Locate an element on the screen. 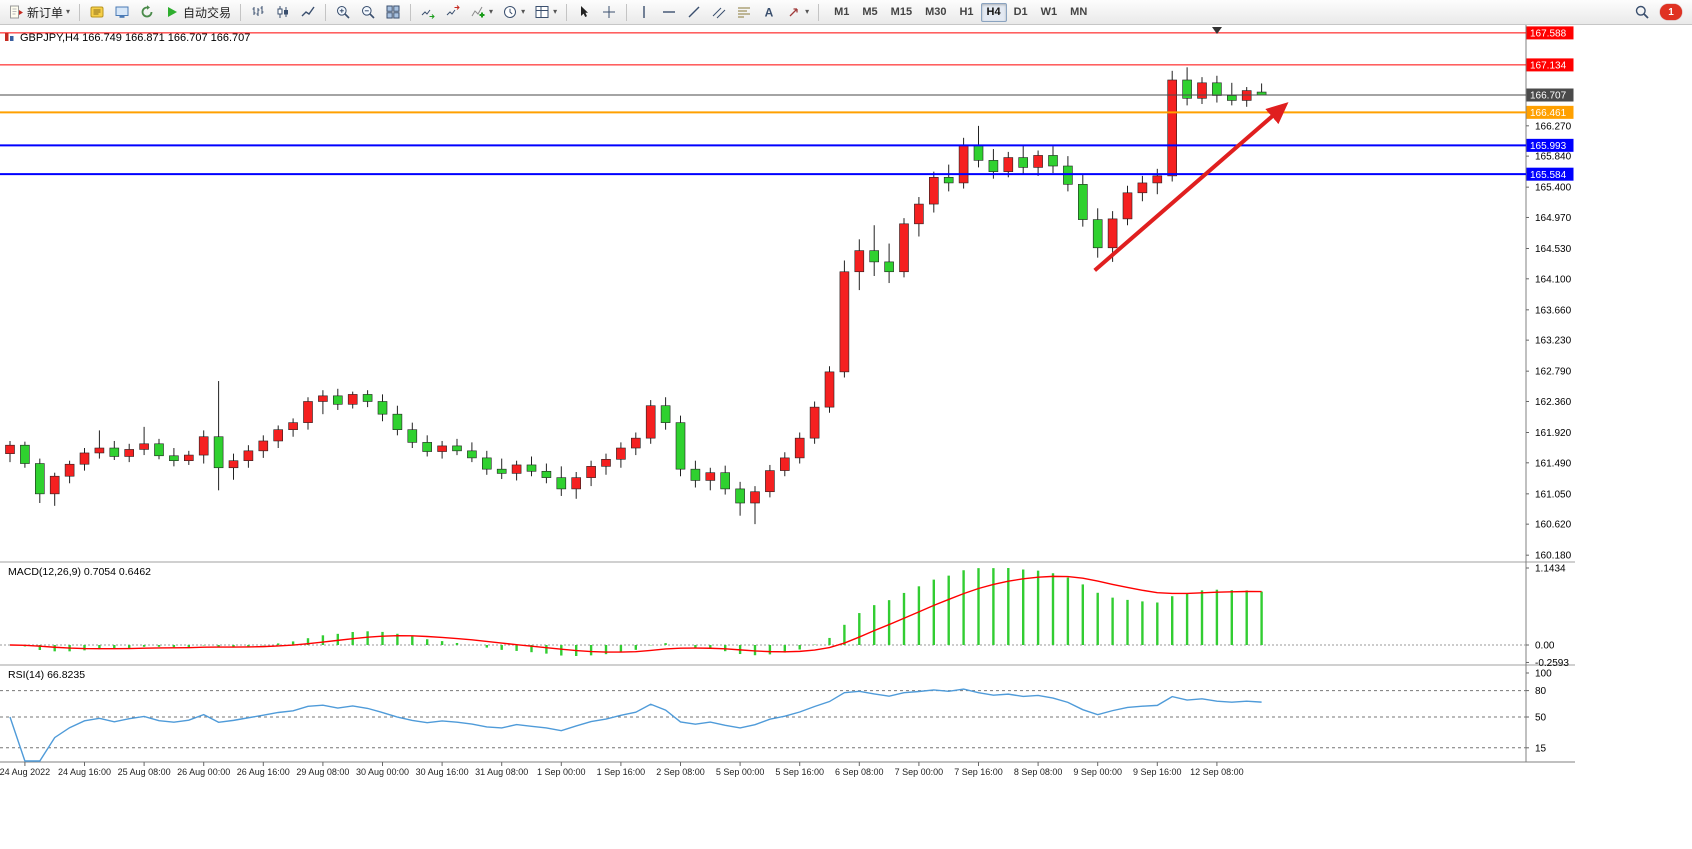 This screenshot has width=1692, height=849. timeframe-button-m5: M5 is located at coordinates (869, 12).